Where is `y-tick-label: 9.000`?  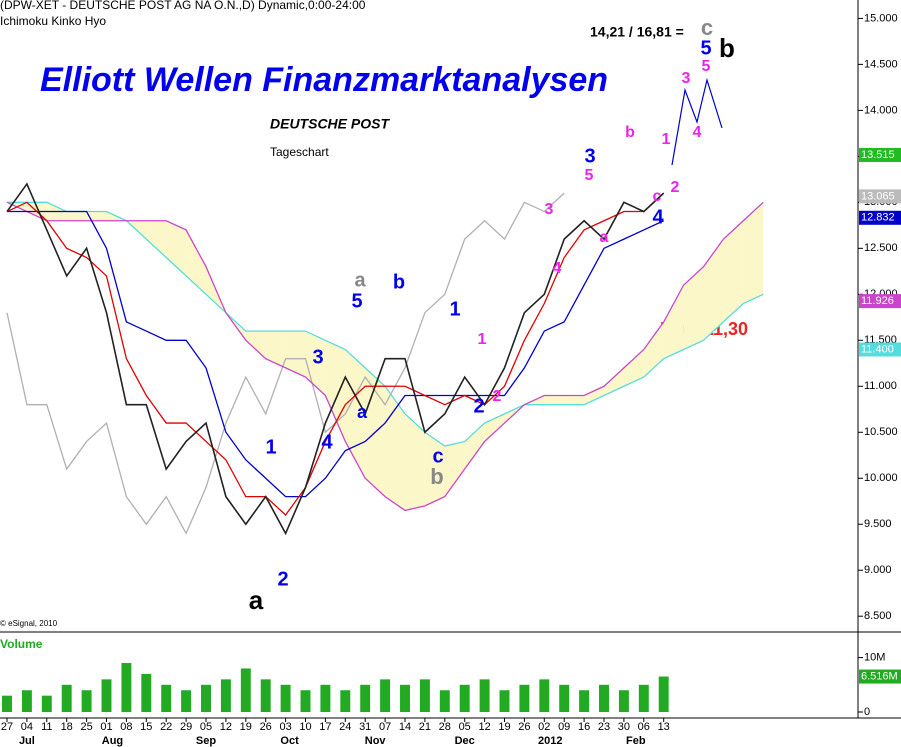
y-tick-label: 9.000 is located at coordinates (878, 570).